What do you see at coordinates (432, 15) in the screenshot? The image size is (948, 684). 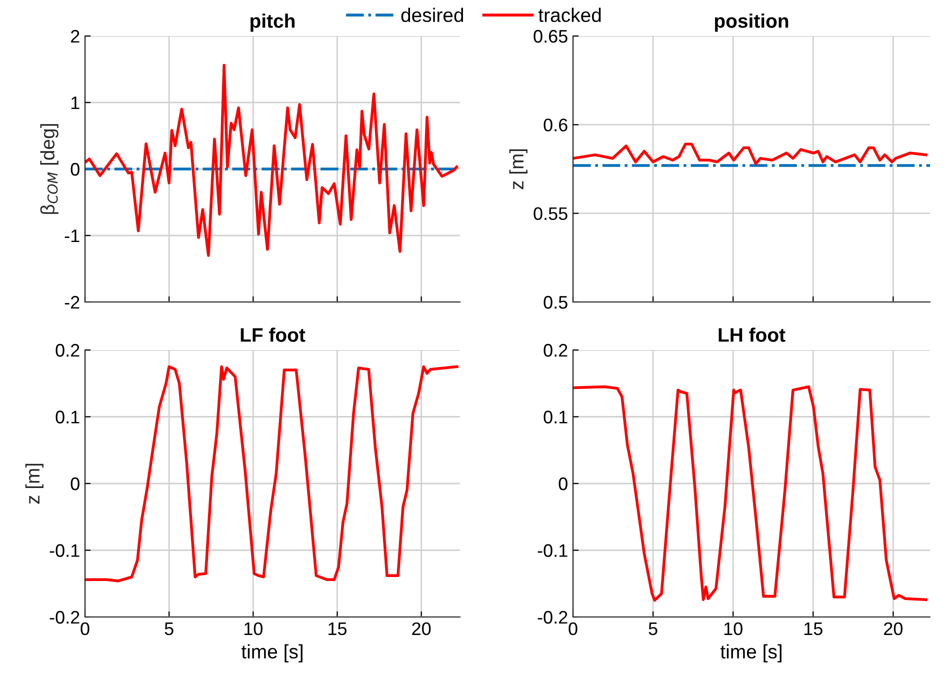 I see `legend-label: desired` at bounding box center [432, 15].